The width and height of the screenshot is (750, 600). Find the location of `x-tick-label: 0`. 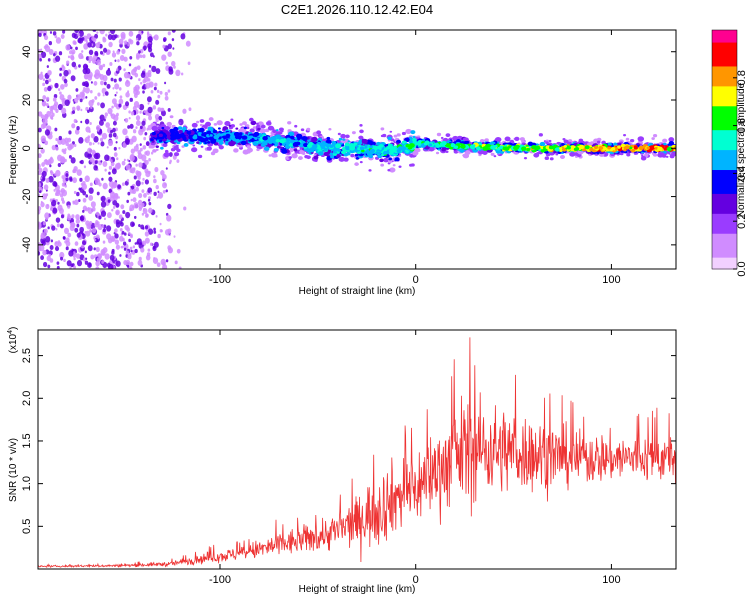

x-tick-label: 0 is located at coordinates (416, 580).